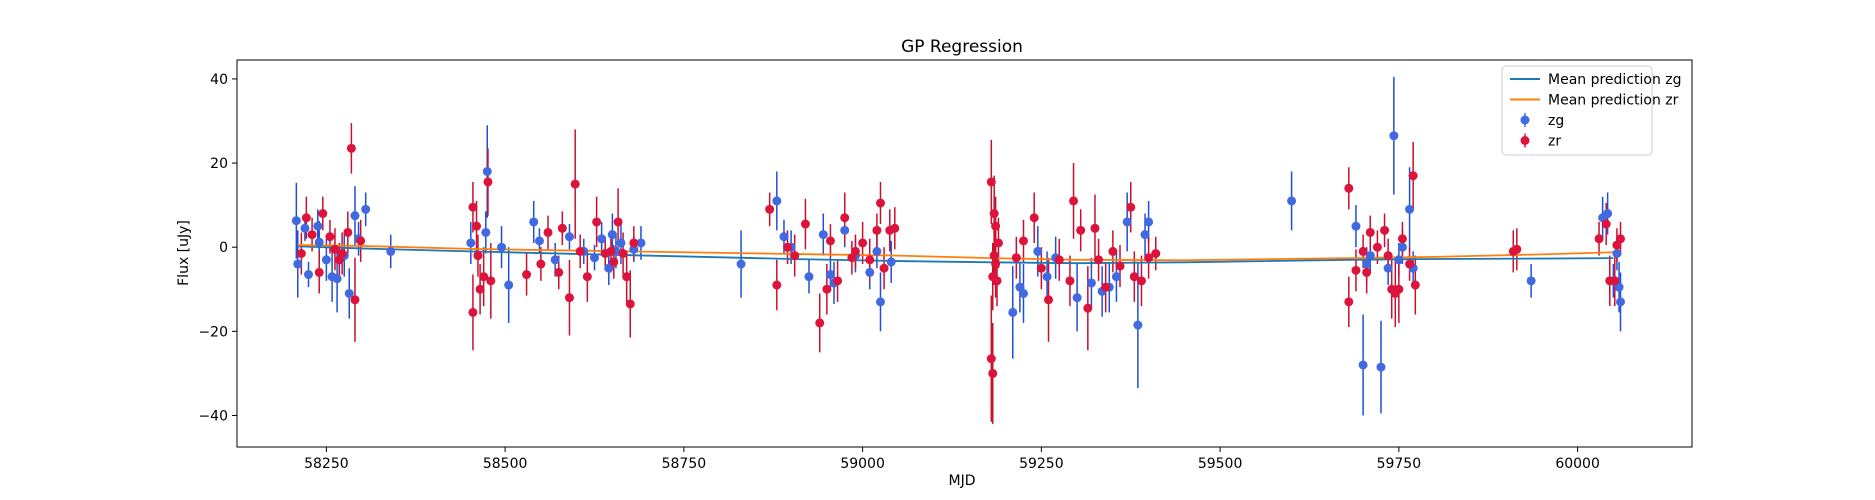 This screenshot has width=1875, height=500. Describe the element at coordinates (1577, 110) in the screenshot. I see `legend-box` at that location.